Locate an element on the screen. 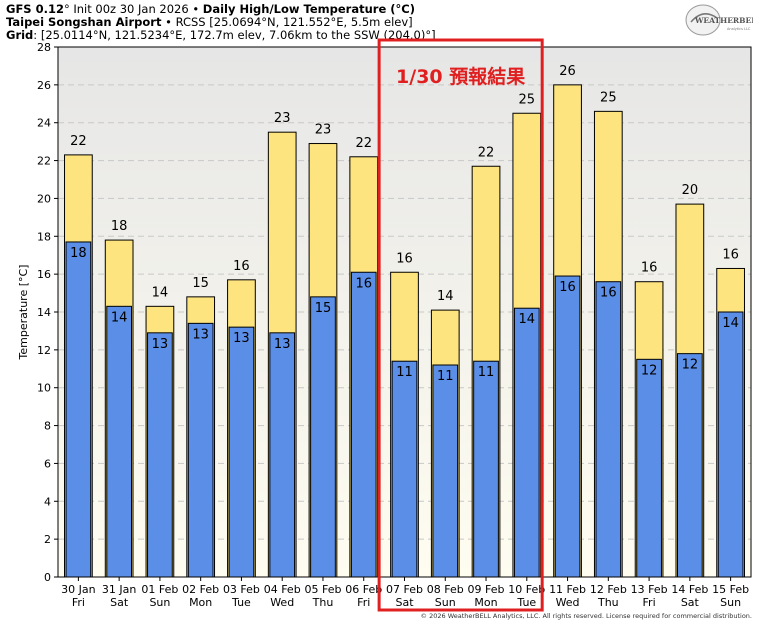 Image resolution: width=770 pixels, height=632 pixels. y-tick-label: 8 is located at coordinates (47, 426).